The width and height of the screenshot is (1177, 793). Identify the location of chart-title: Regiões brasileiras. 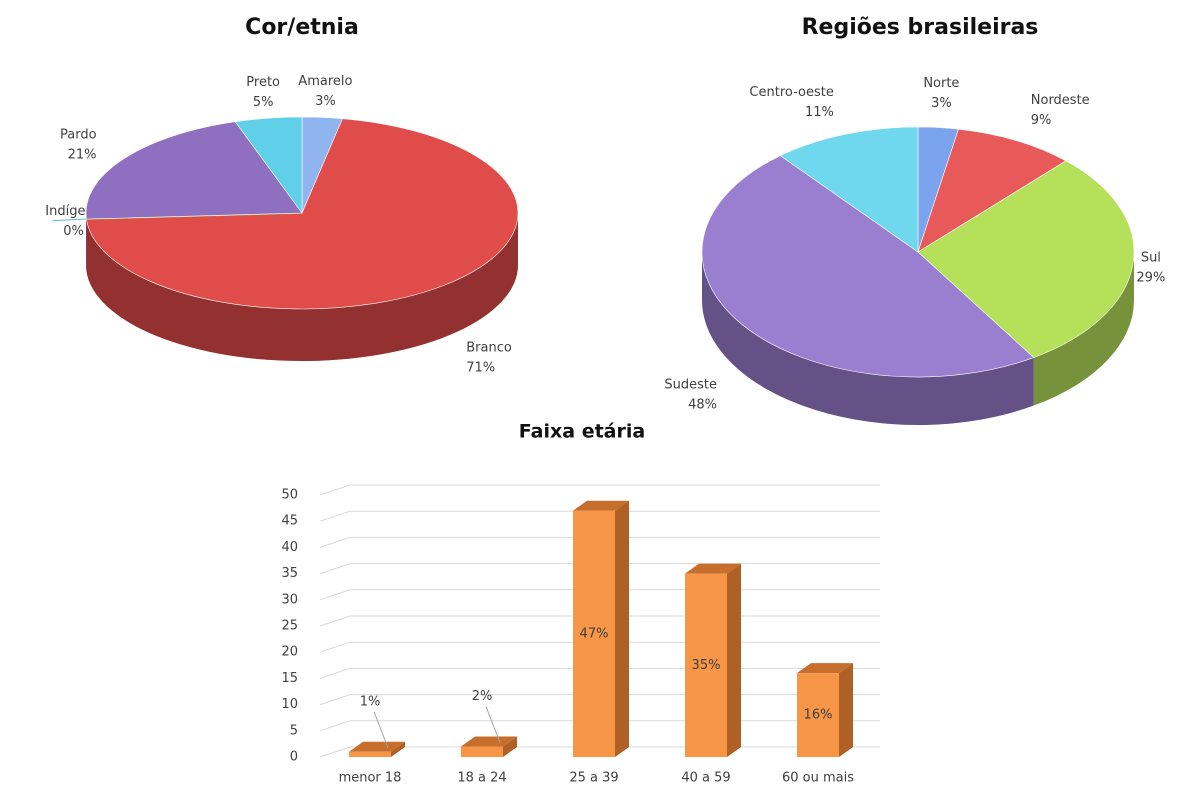
(920, 27).